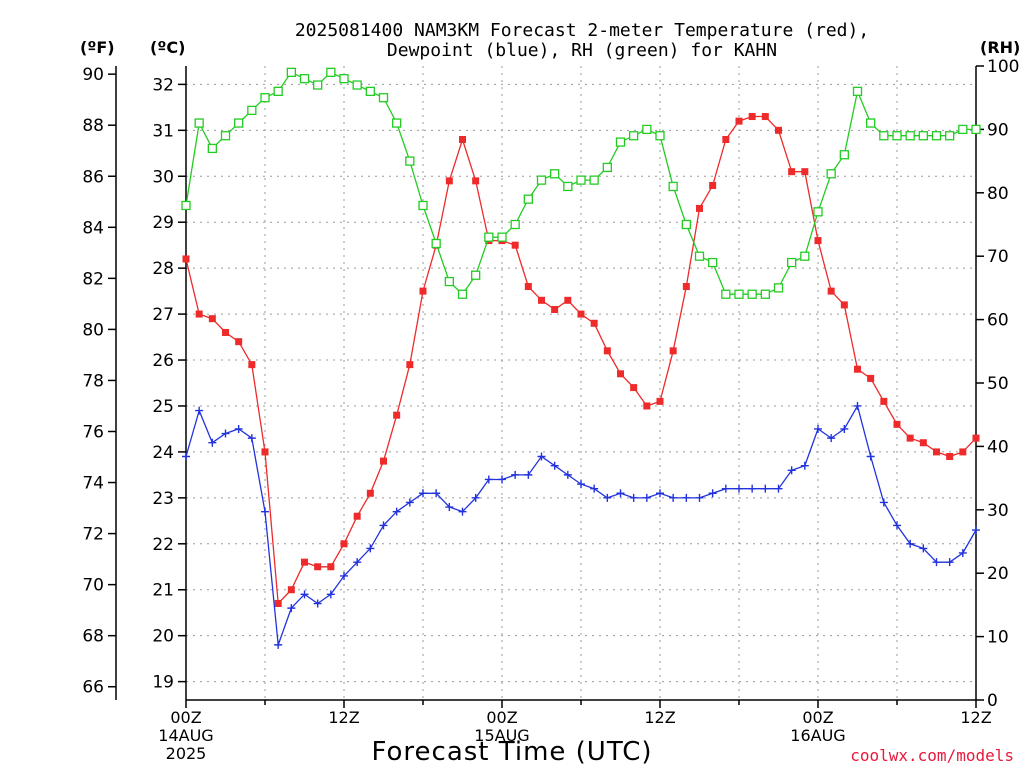 This screenshot has height=768, width=1024. Describe the element at coordinates (998, 194) in the screenshot. I see `rh-tick-label: 80` at that location.